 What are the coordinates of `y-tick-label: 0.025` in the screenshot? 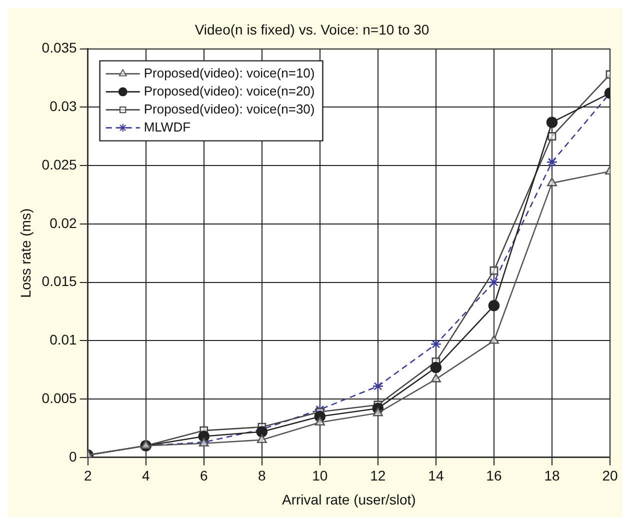 It's located at (60, 164).